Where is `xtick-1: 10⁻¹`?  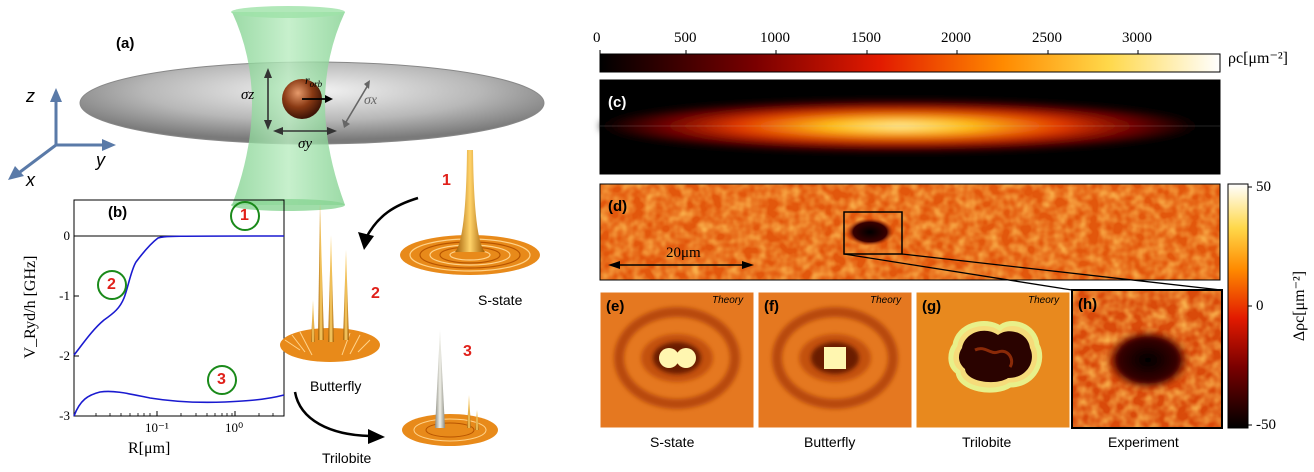 xtick-1: 10⁻¹ is located at coordinates (157, 427).